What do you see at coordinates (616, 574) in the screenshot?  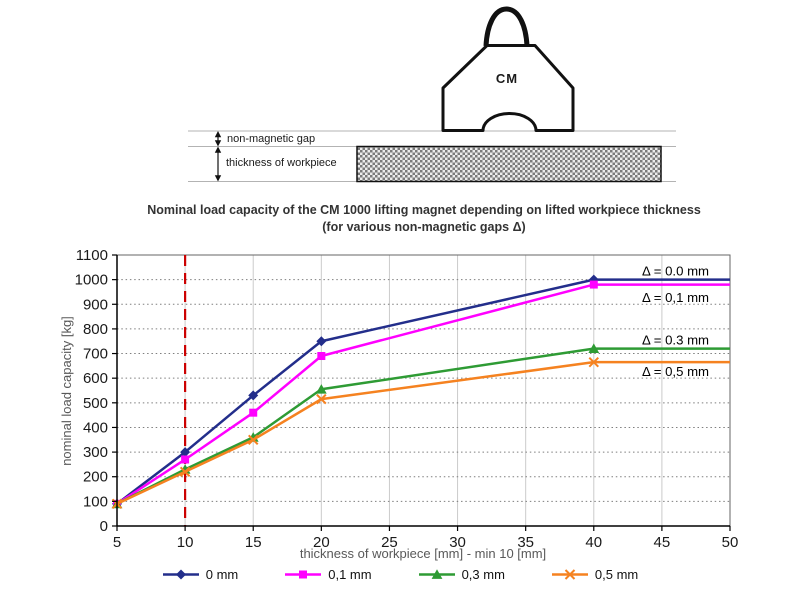 I see `legend-label: 0,5 mm` at bounding box center [616, 574].